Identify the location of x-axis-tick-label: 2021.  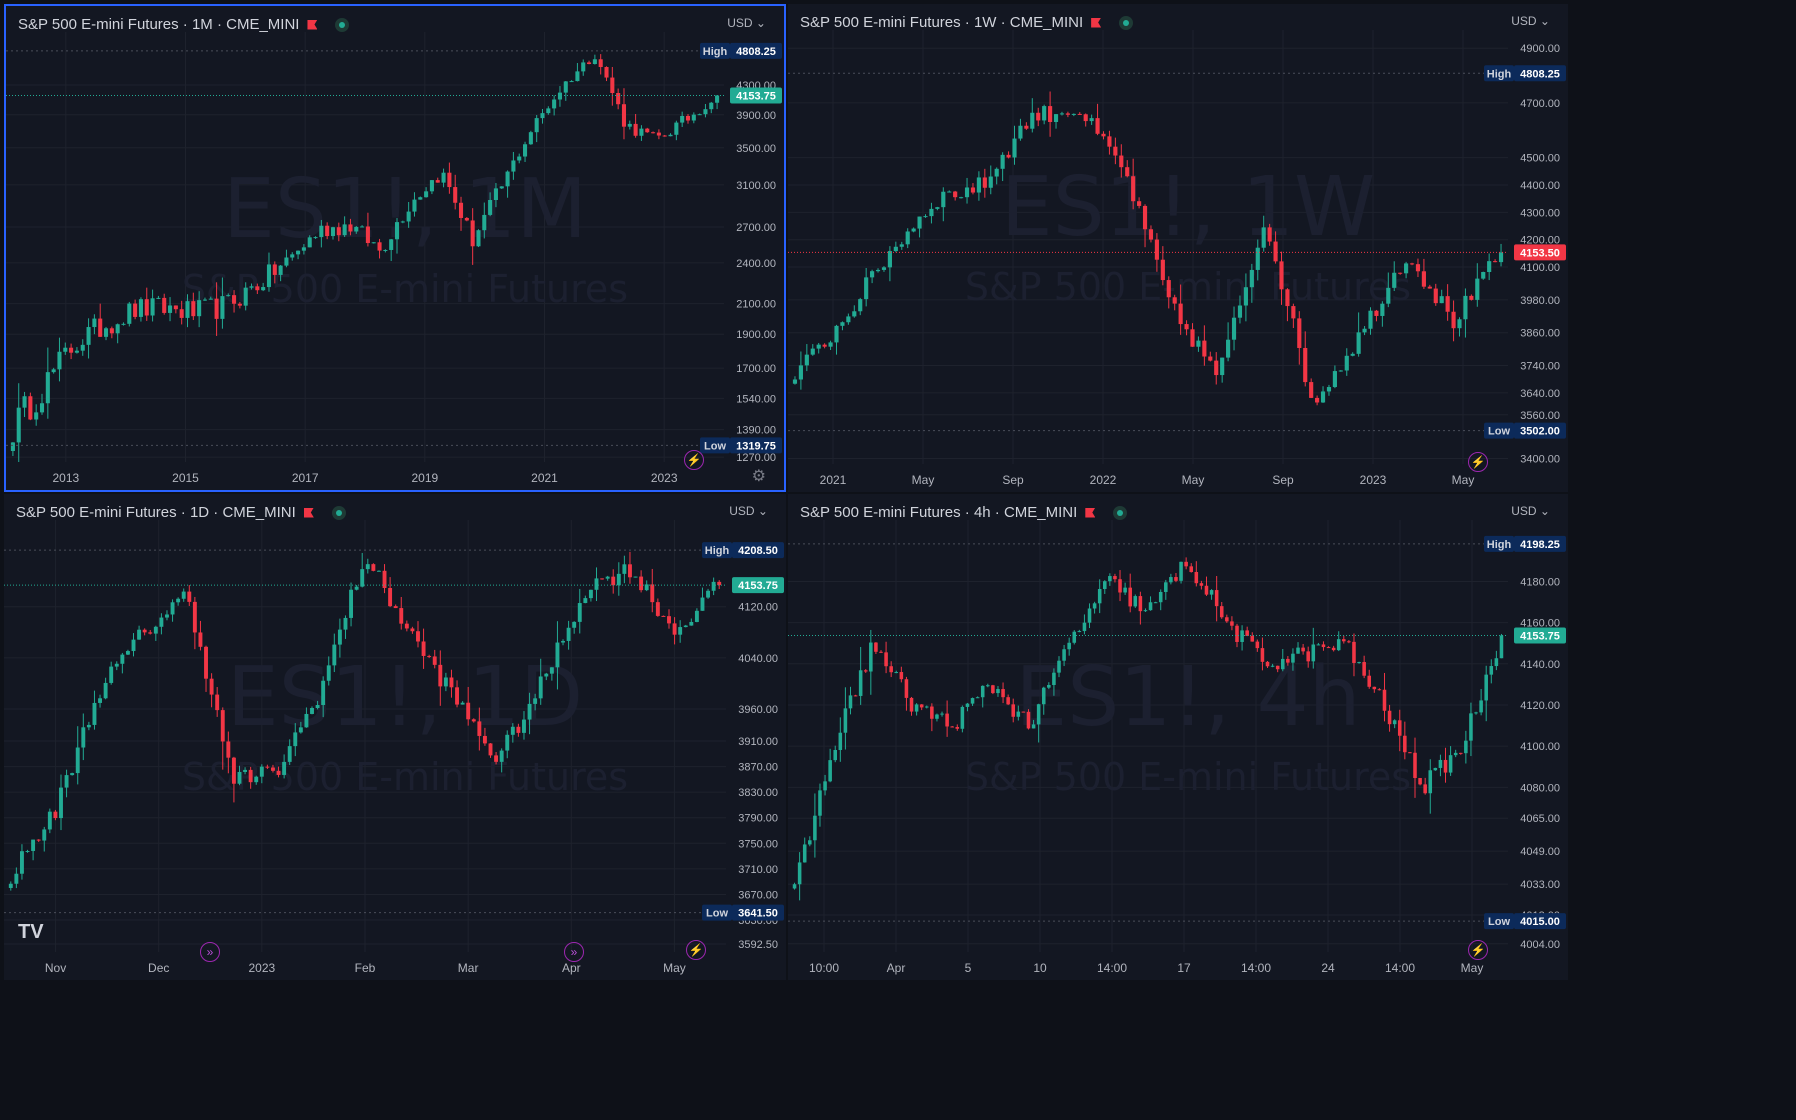
(833, 480).